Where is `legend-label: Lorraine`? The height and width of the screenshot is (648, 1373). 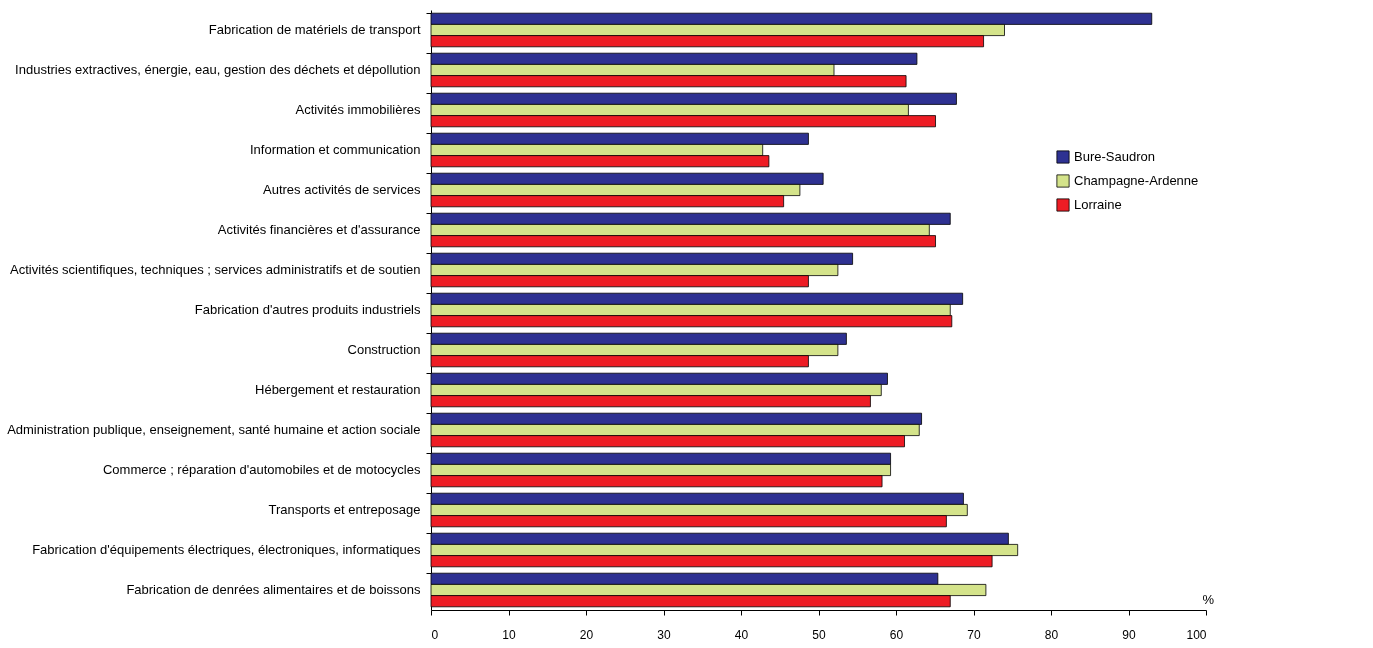 legend-label: Lorraine is located at coordinates (1098, 204).